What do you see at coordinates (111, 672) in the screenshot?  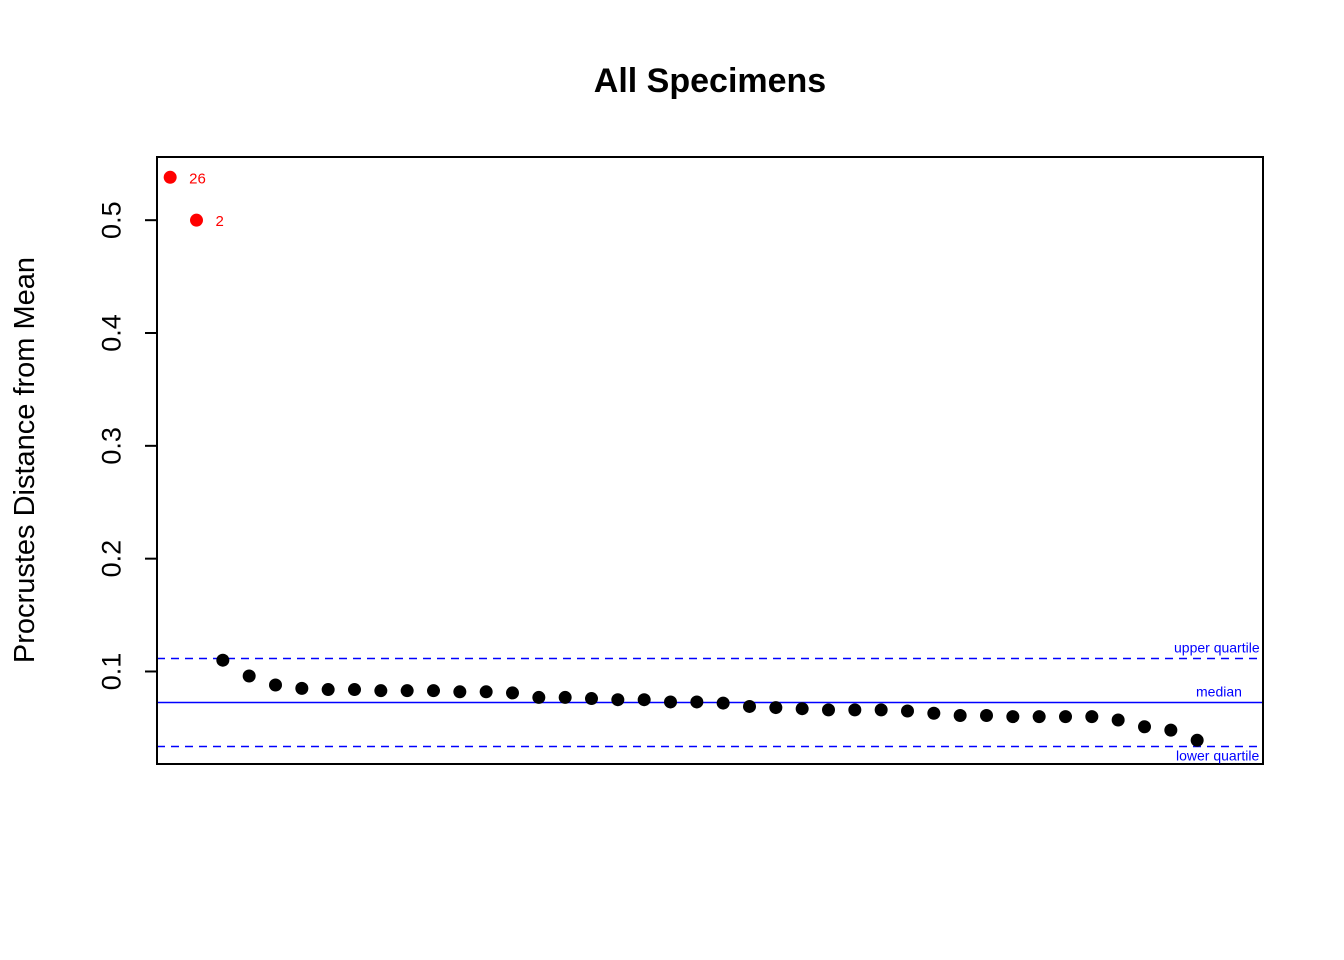 I see `y-tick-label: 0.1` at bounding box center [111, 672].